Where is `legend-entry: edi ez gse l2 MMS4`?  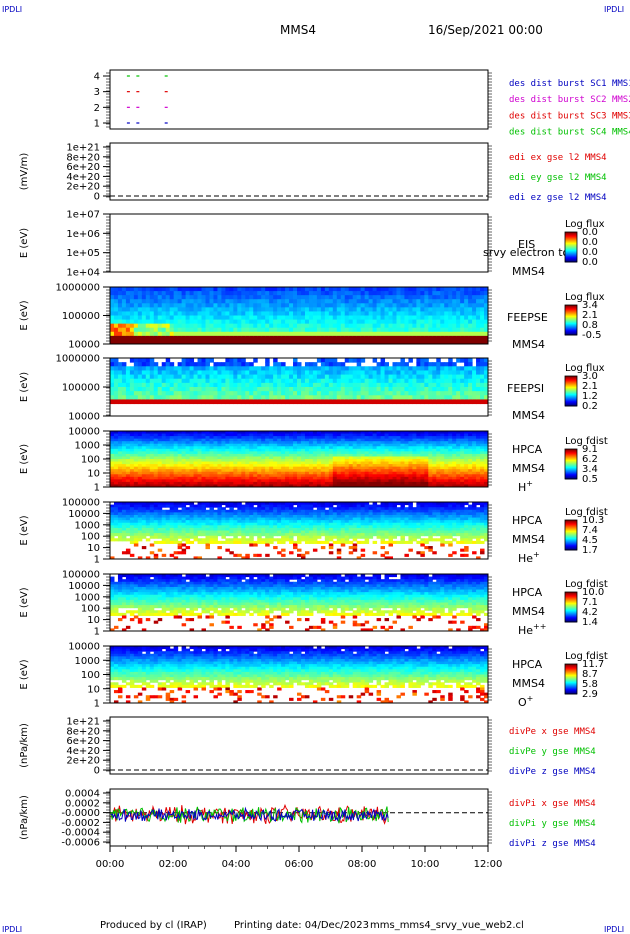 legend-entry: edi ez gse l2 MMS4 is located at coordinates (558, 198).